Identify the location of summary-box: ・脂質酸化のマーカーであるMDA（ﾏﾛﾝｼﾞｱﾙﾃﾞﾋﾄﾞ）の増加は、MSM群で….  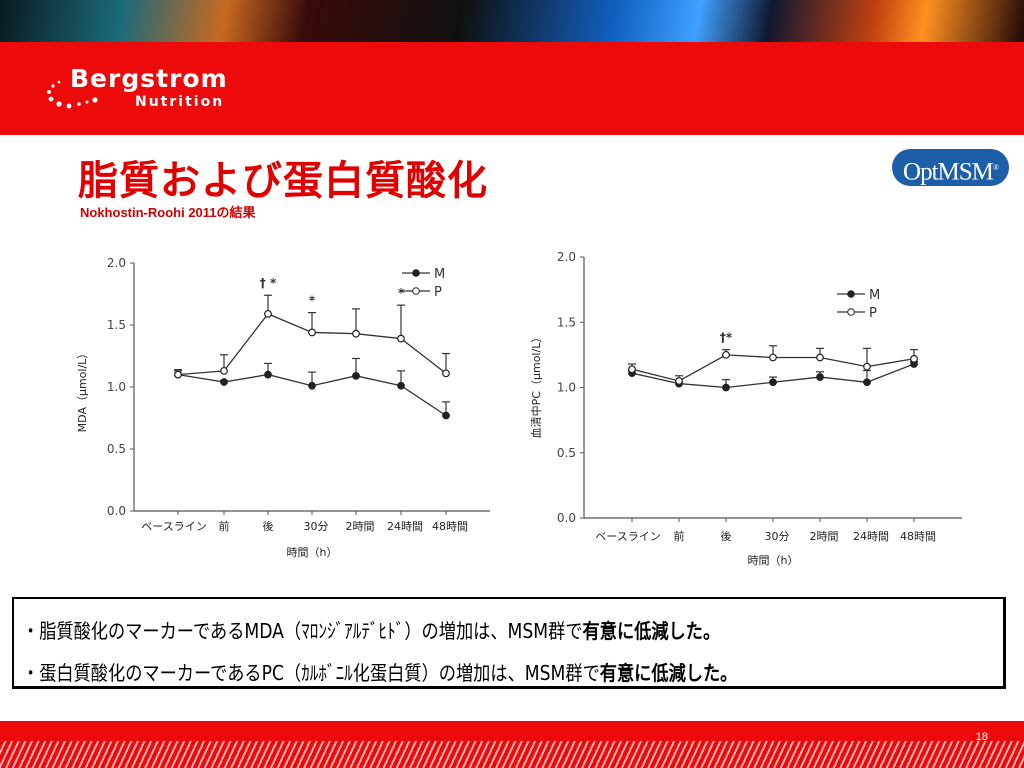
(509, 643).